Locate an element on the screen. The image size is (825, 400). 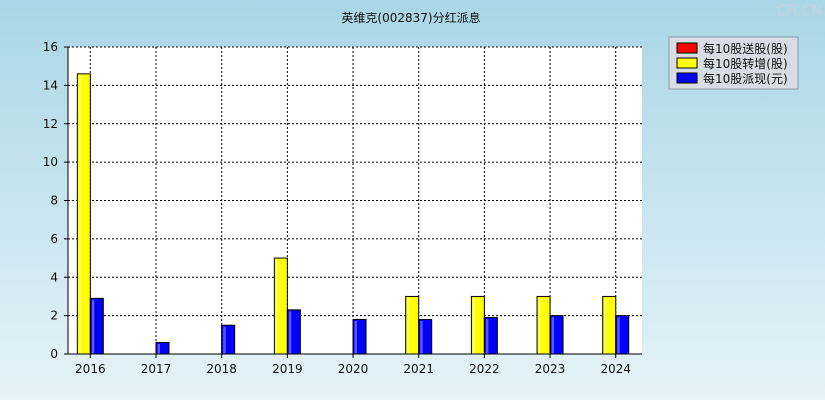
x-tick-label: 2018 is located at coordinates (221, 369).